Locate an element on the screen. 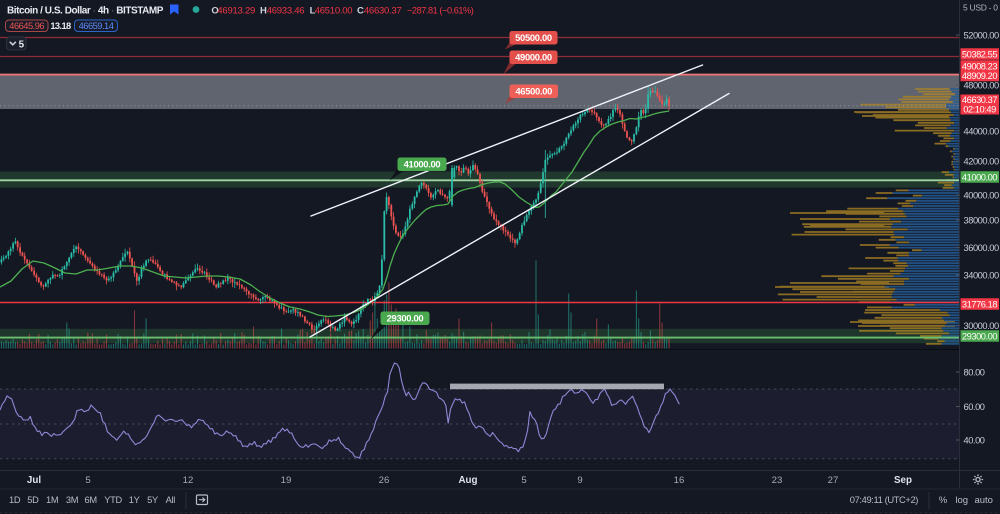  svg-text: 80.00 is located at coordinates (974, 372).